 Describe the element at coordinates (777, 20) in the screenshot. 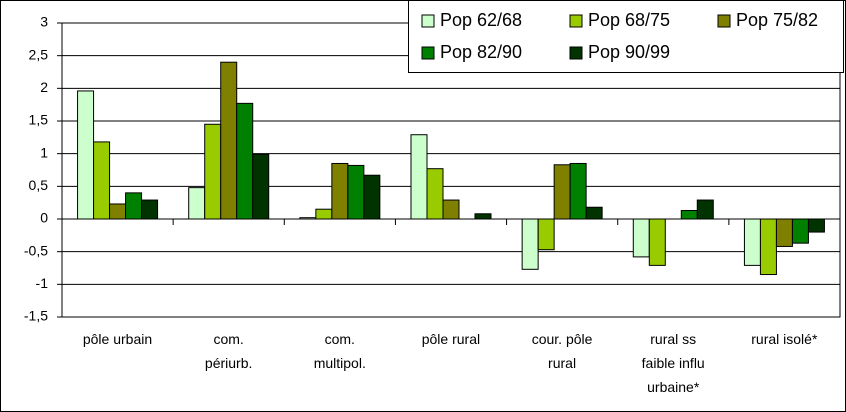

I see `legend-label: Pop 75/82` at that location.